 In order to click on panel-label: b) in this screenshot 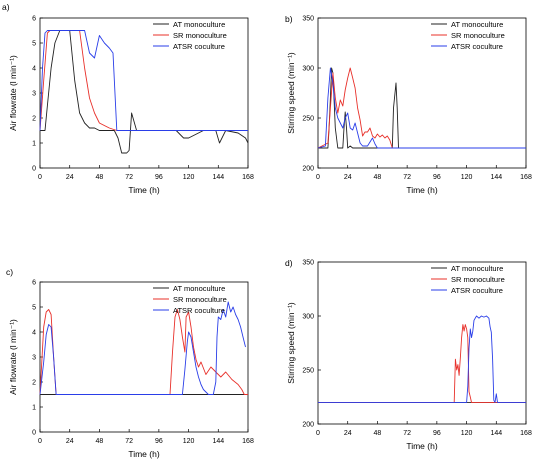, I will do `click(289, 19)`.